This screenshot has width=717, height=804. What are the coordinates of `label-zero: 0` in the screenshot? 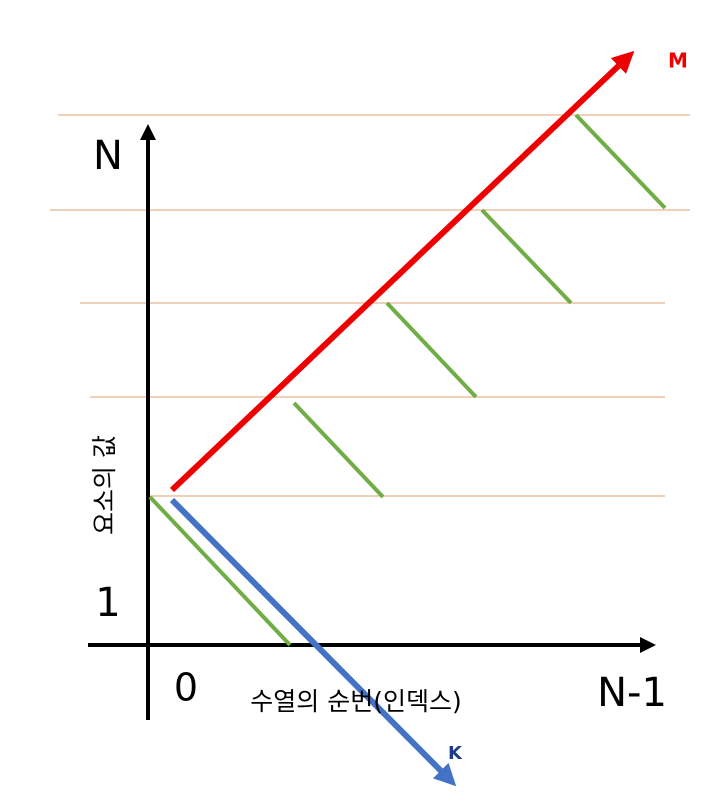 It's located at (186, 688).